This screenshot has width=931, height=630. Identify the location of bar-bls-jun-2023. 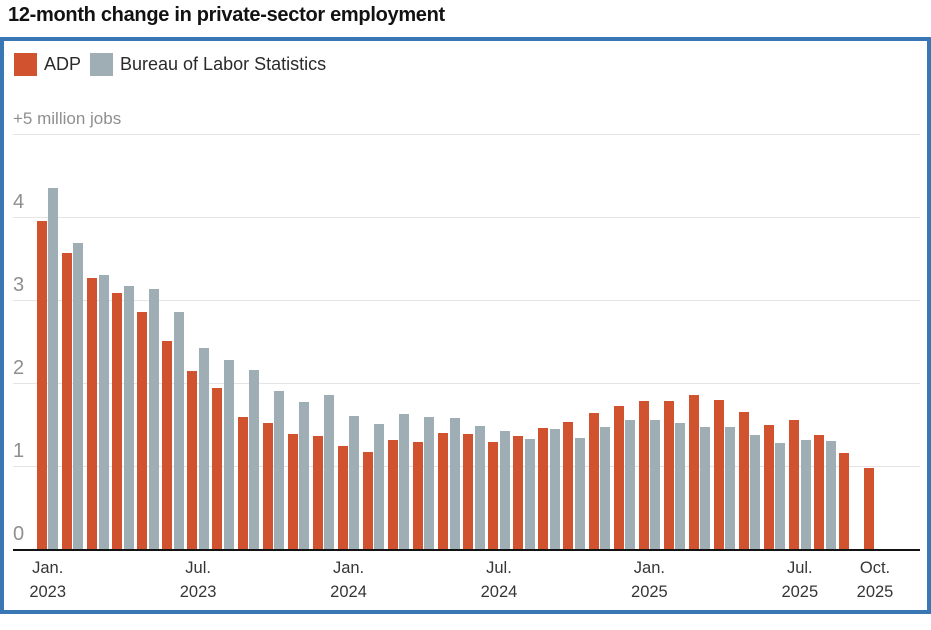
(178, 430).